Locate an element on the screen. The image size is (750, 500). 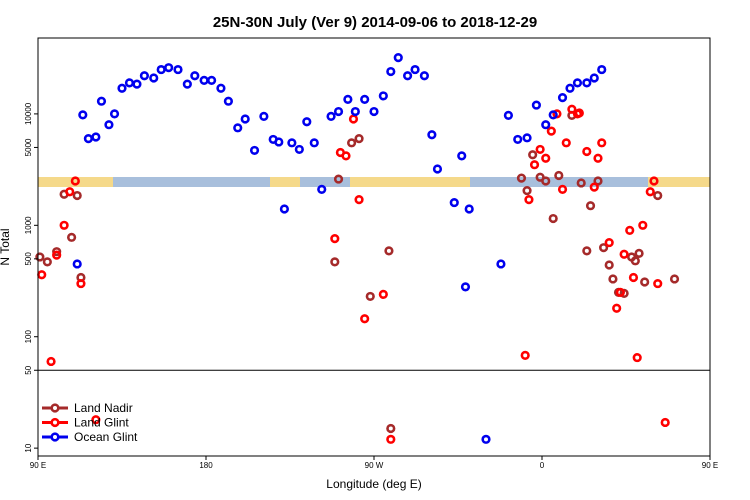
legend-label-land-nadir: Land Nadir is located at coordinates (103, 408).